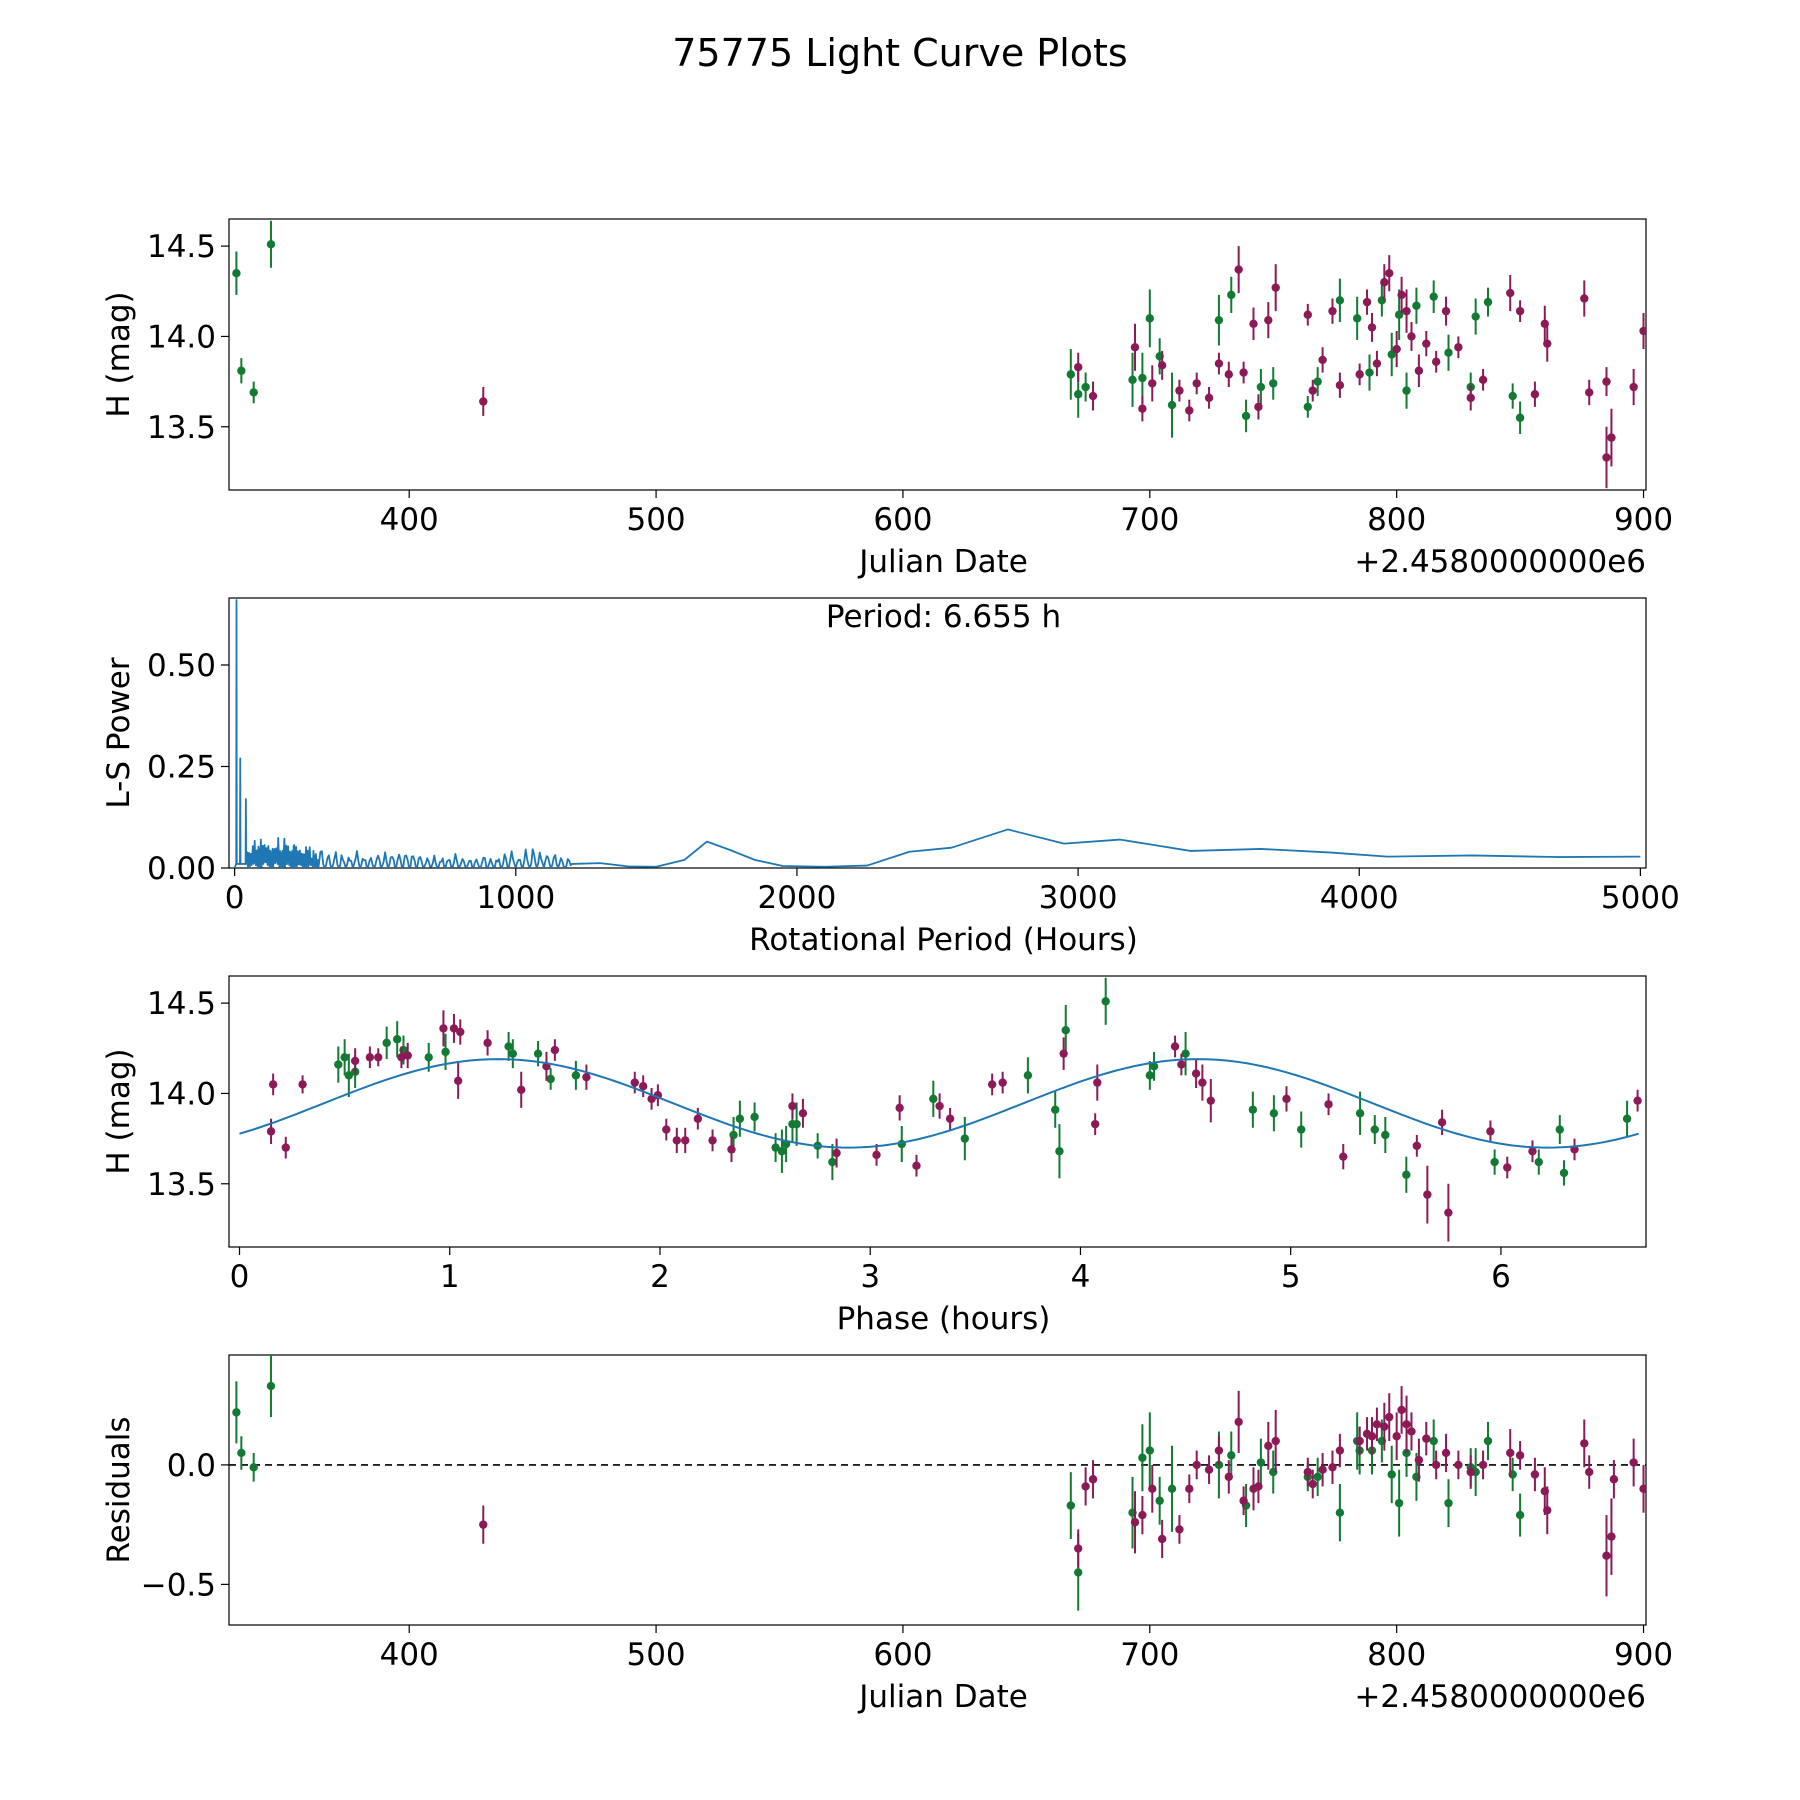  Describe the element at coordinates (181, 767) in the screenshot. I see `y-tick-label: 0.25` at that location.